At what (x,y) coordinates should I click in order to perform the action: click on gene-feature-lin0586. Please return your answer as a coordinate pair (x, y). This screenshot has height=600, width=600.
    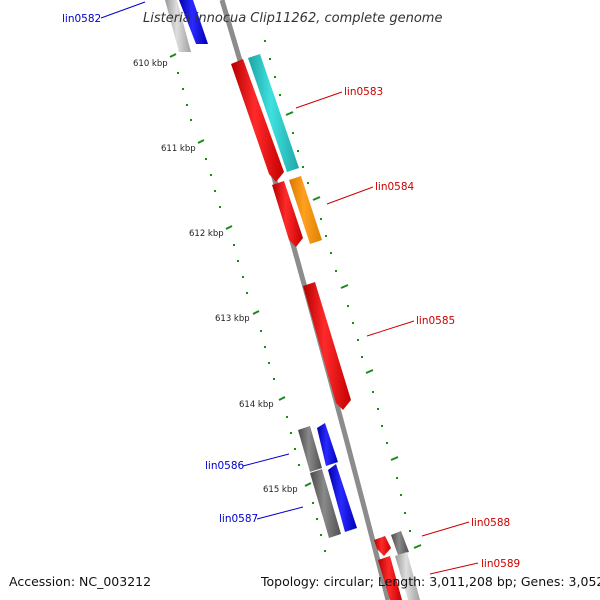
    Looking at the image, I should click on (318, 447).